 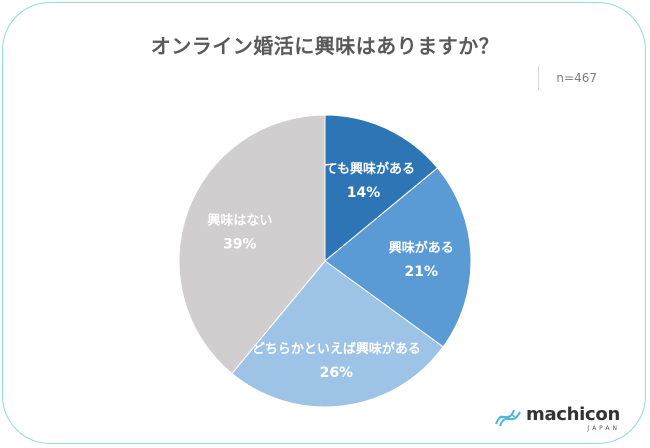 I want to click on brand-name: machicon, so click(x=573, y=414).